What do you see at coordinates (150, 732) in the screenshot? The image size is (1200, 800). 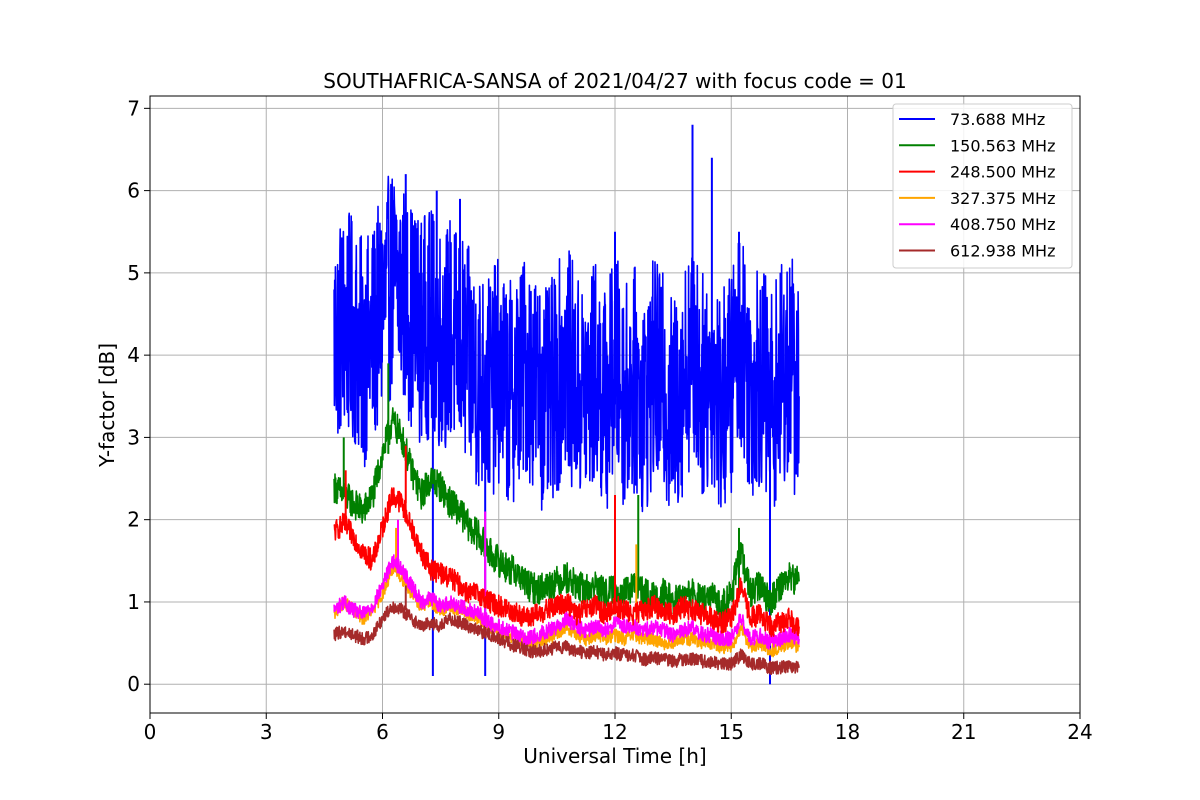 I see `x-tick-label: 0` at bounding box center [150, 732].